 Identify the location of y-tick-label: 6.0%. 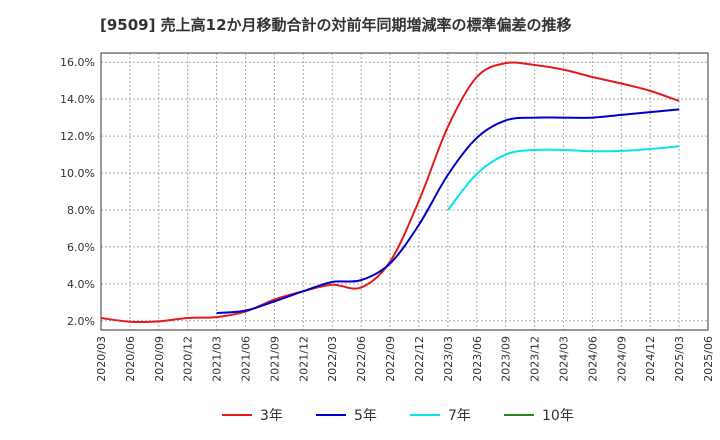
(81, 247).